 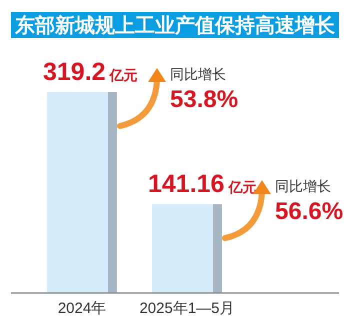 What do you see at coordinates (82, 308) in the screenshot?
I see `x-tick-label: 2024年` at bounding box center [82, 308].